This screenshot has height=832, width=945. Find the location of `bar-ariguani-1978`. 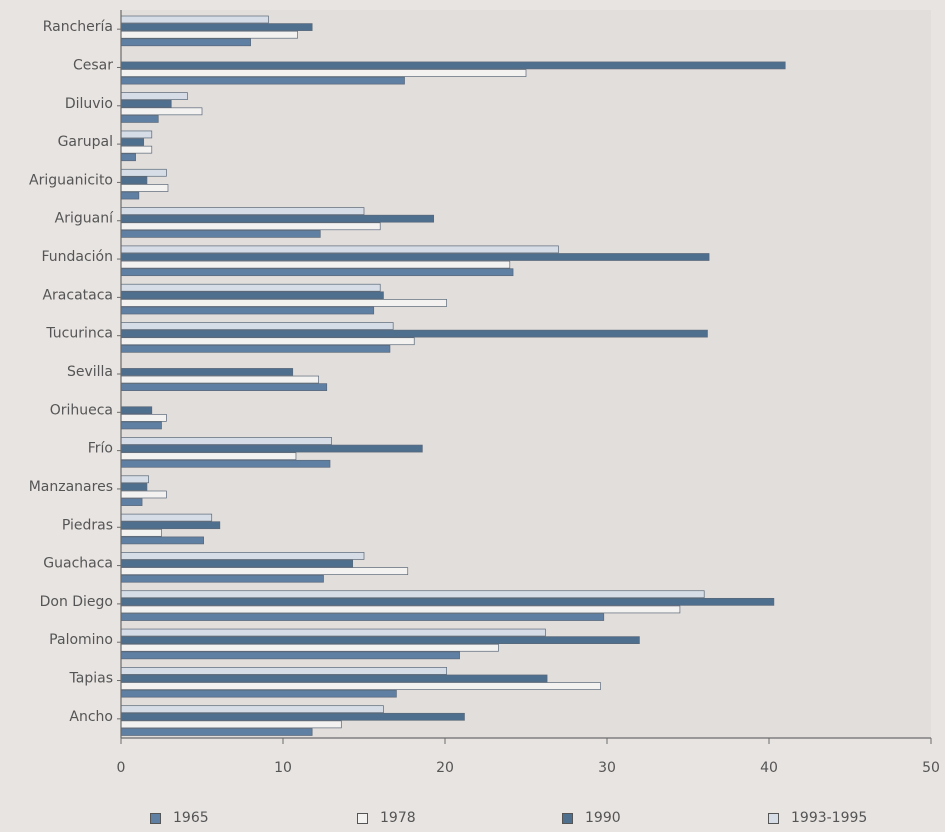

bar-ariguani-1978 is located at coordinates (250, 226).